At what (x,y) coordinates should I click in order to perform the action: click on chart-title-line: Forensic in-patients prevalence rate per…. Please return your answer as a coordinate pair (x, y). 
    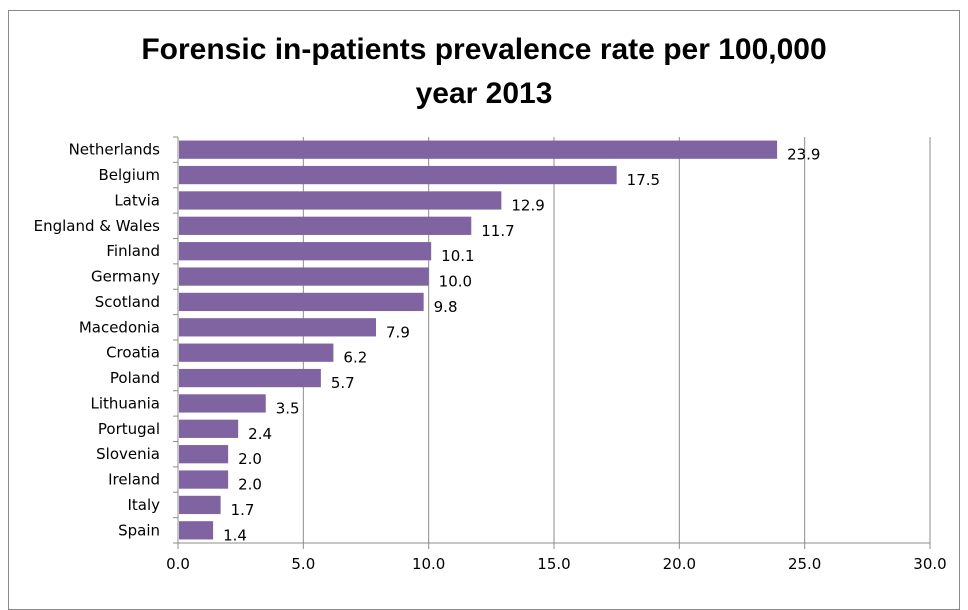
    Looking at the image, I should click on (484, 49).